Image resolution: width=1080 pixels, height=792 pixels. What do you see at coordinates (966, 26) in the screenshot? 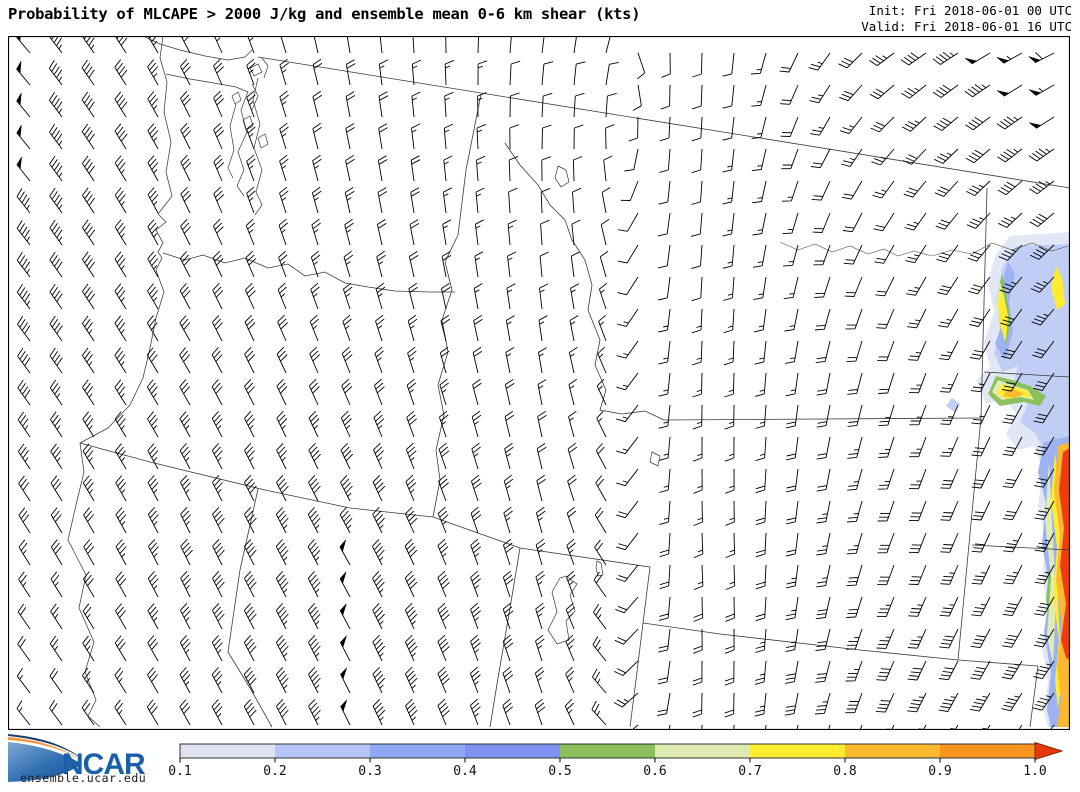
I see `valid-time: Valid: Fri 2018-06-01 16 UTC` at bounding box center [966, 26].